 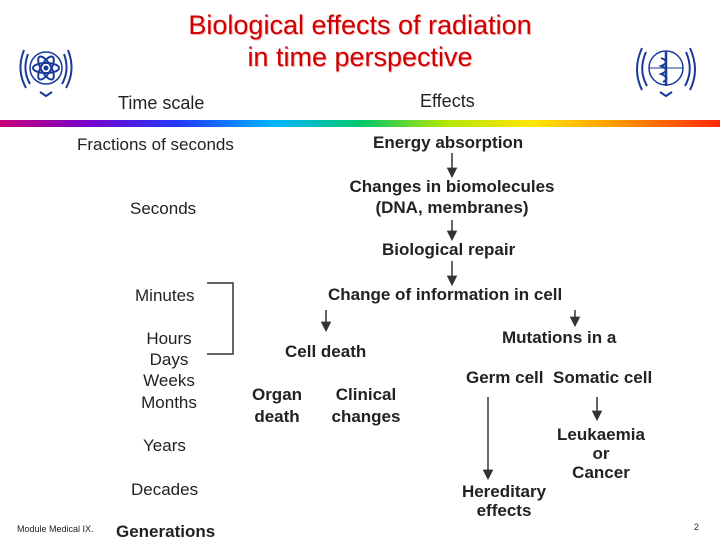 I want to click on effect-organ-line-1: Organ, so click(x=277, y=394).